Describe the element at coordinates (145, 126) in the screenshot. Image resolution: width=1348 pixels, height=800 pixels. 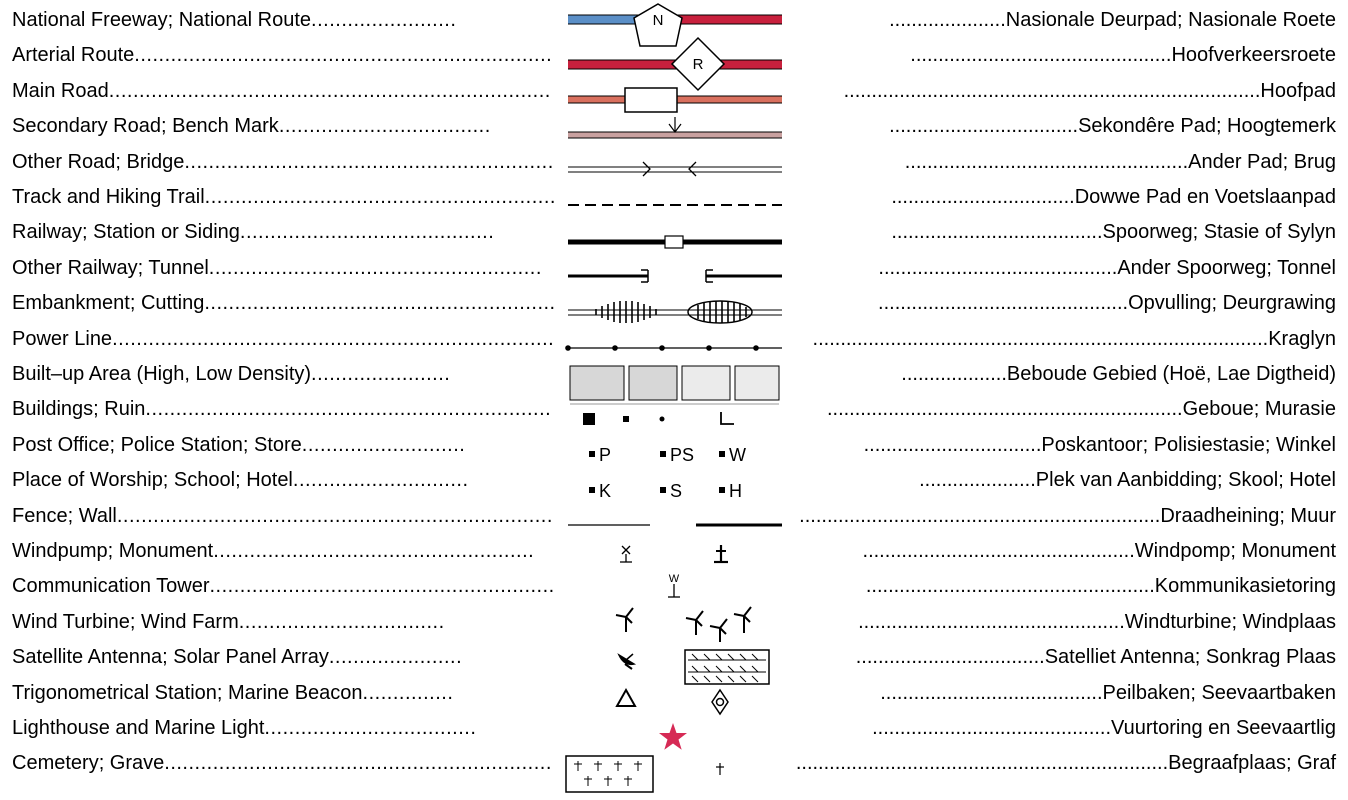
I see `label-en-text: Secondary Road; Bench Mark` at that location.